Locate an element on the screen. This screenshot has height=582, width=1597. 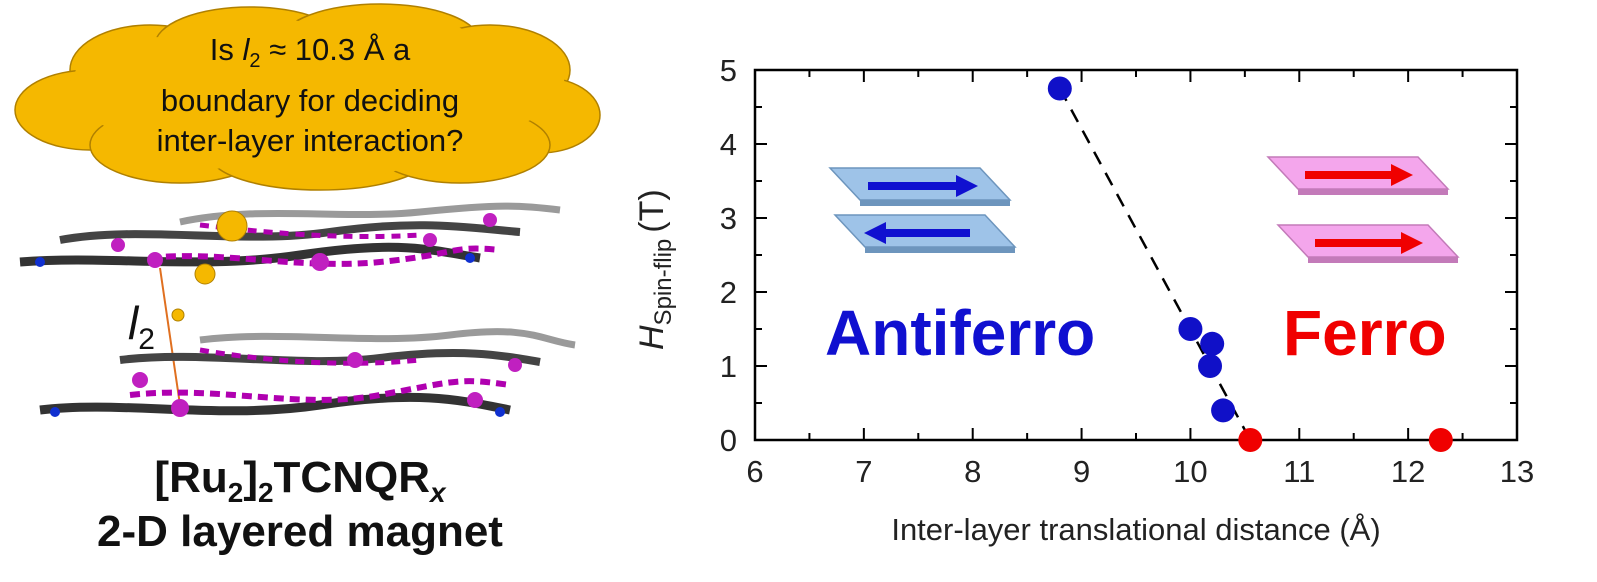
y-tick-label: 0 is located at coordinates (728, 440).